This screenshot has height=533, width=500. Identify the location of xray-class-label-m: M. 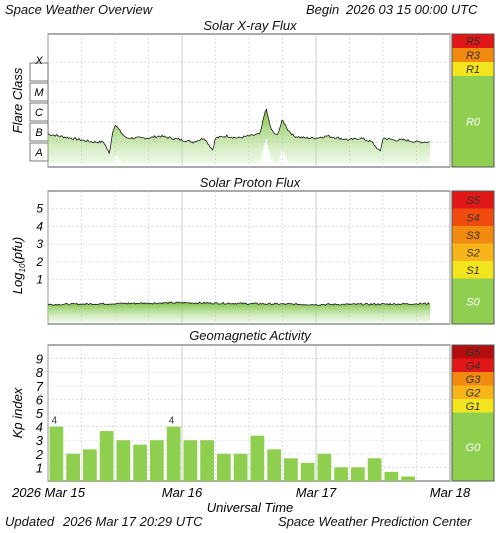
(39, 93).